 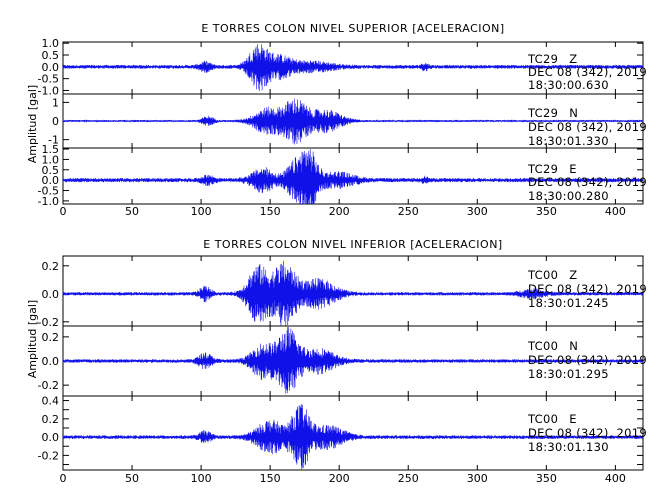 I want to click on station-label: TC29 E, so click(x=552, y=169).